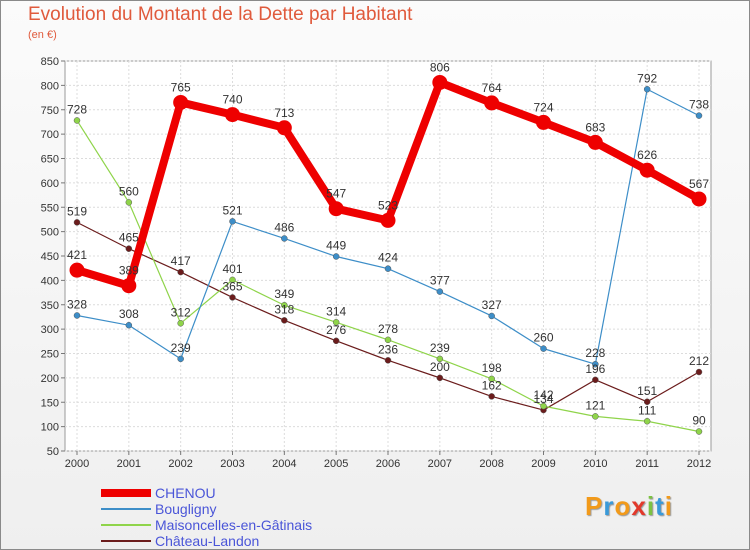  What do you see at coordinates (284, 227) in the screenshot?
I see `data-label: 486` at bounding box center [284, 227].